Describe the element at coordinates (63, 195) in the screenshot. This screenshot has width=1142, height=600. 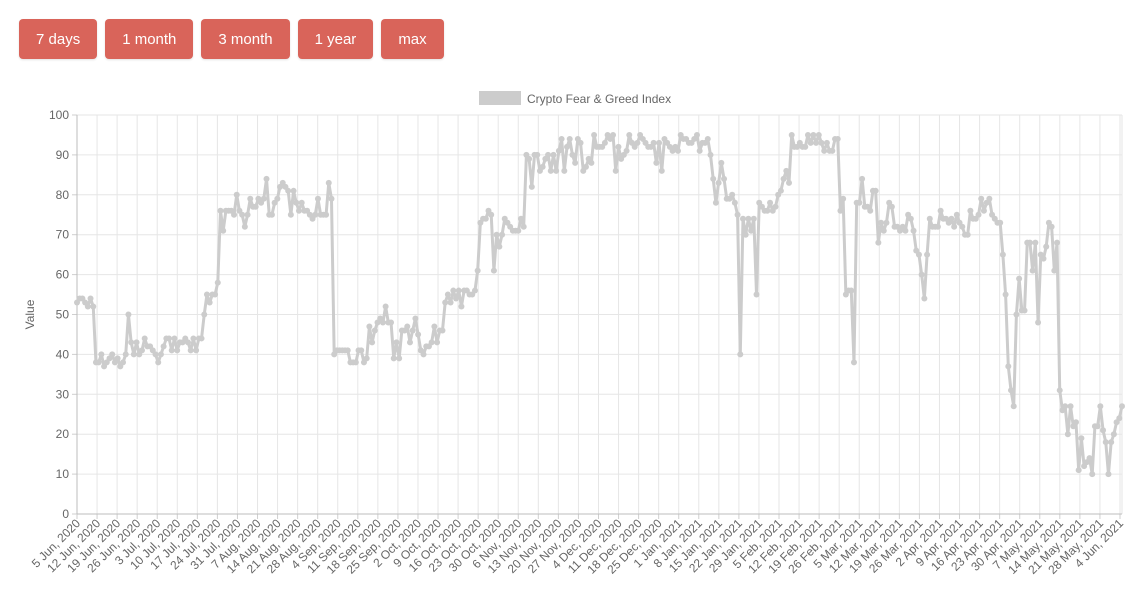
I see `y-tick-label: 80` at that location.